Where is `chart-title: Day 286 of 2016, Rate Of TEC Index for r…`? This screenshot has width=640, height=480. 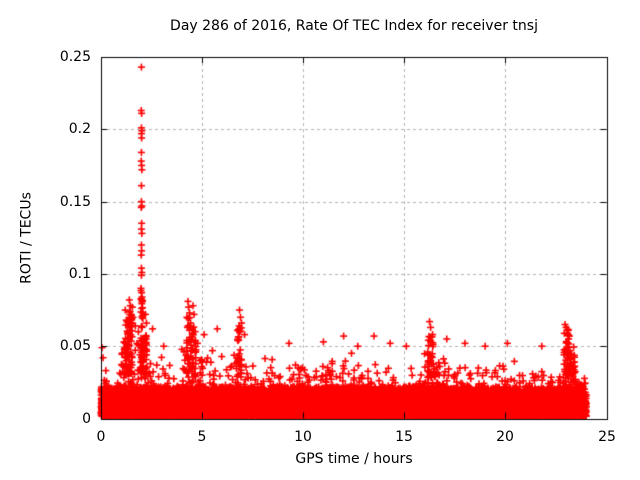 chart-title: Day 286 of 2016, Rate Of TEC Index for r… is located at coordinates (354, 26).